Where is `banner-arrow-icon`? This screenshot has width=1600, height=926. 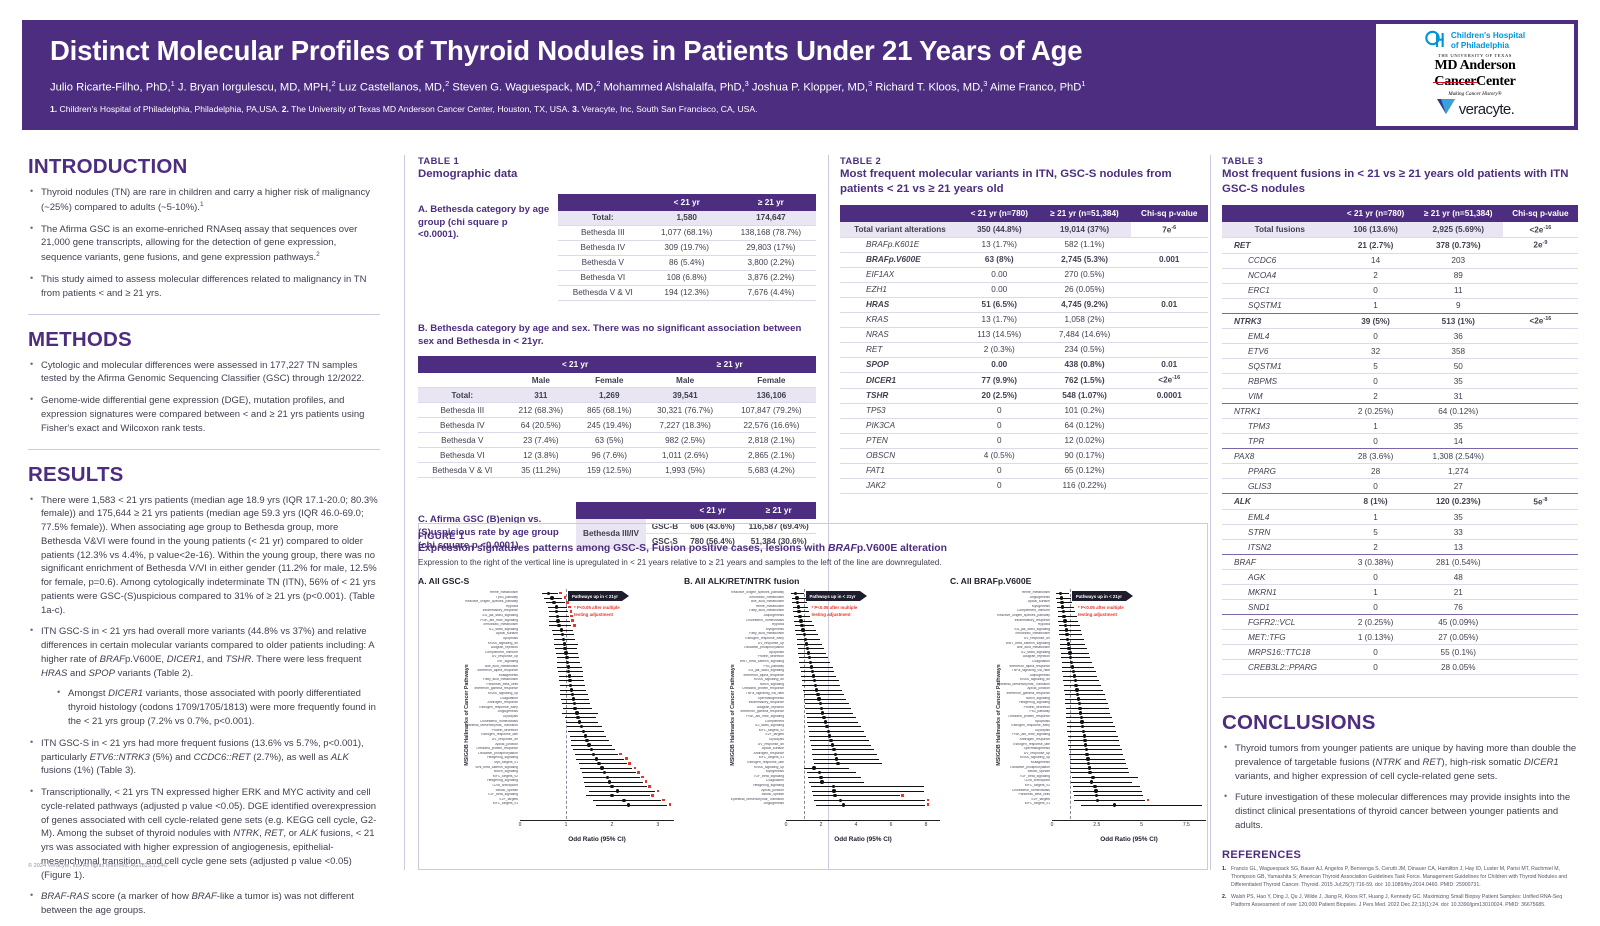 banner-arrow-icon is located at coordinates (863, 596).